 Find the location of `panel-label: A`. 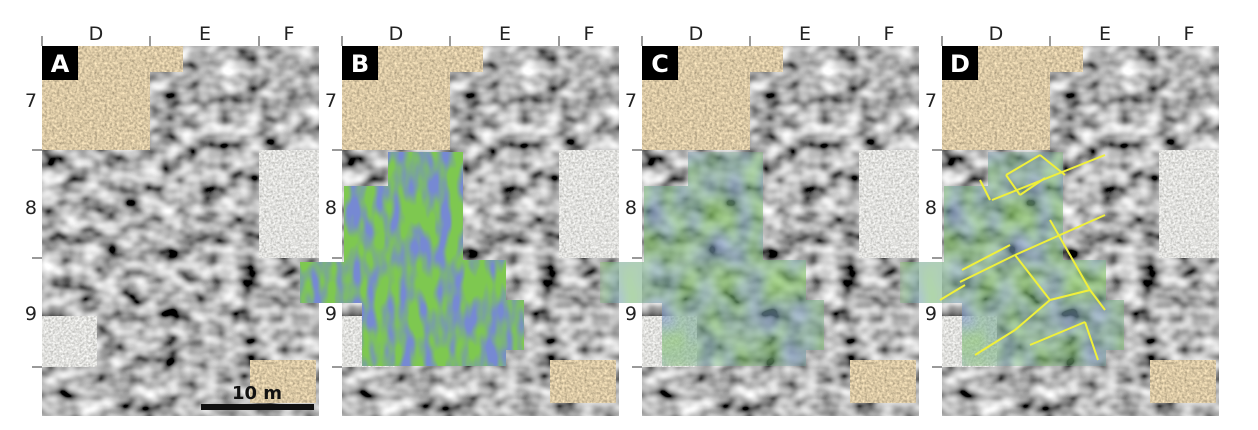

panel-label: A is located at coordinates (60, 64).